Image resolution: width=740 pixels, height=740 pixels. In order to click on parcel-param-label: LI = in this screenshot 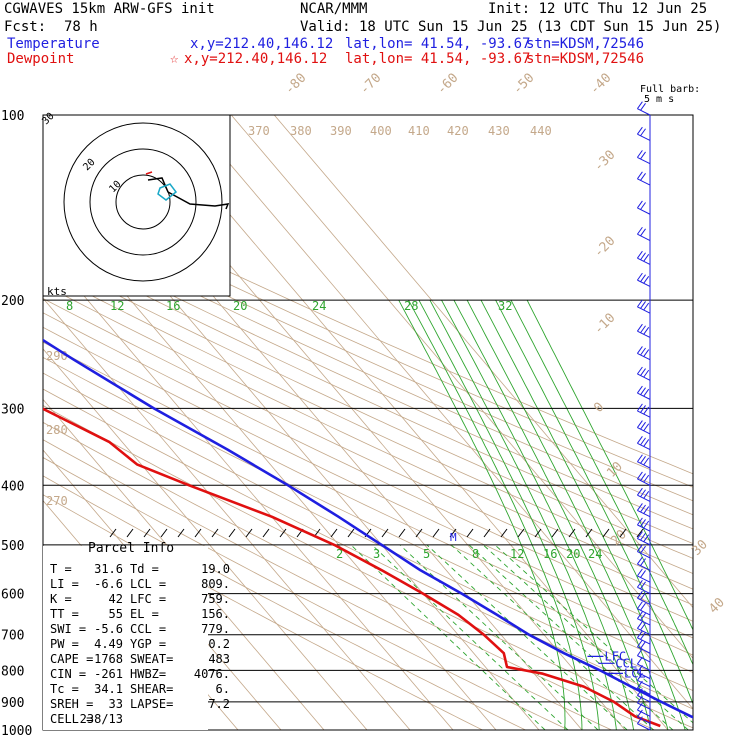, I will do `click(64, 584)`.